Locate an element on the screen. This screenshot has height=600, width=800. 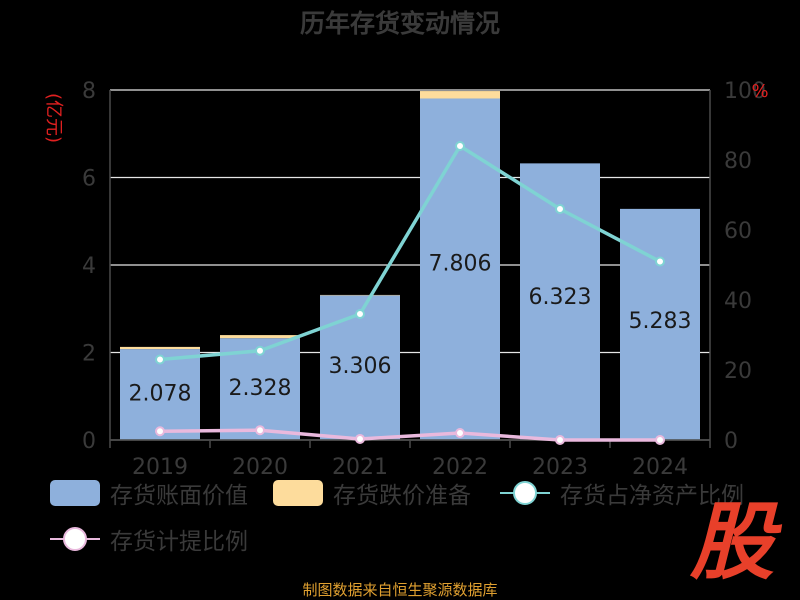
y-right-tick-label: 100 is located at coordinates (745, 91).